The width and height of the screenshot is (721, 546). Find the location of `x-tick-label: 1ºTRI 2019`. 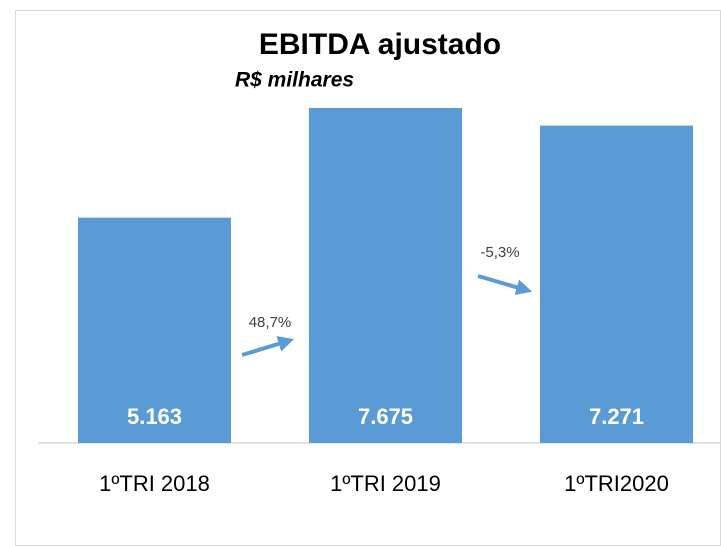

x-tick-label: 1ºTRI 2019 is located at coordinates (385, 483).